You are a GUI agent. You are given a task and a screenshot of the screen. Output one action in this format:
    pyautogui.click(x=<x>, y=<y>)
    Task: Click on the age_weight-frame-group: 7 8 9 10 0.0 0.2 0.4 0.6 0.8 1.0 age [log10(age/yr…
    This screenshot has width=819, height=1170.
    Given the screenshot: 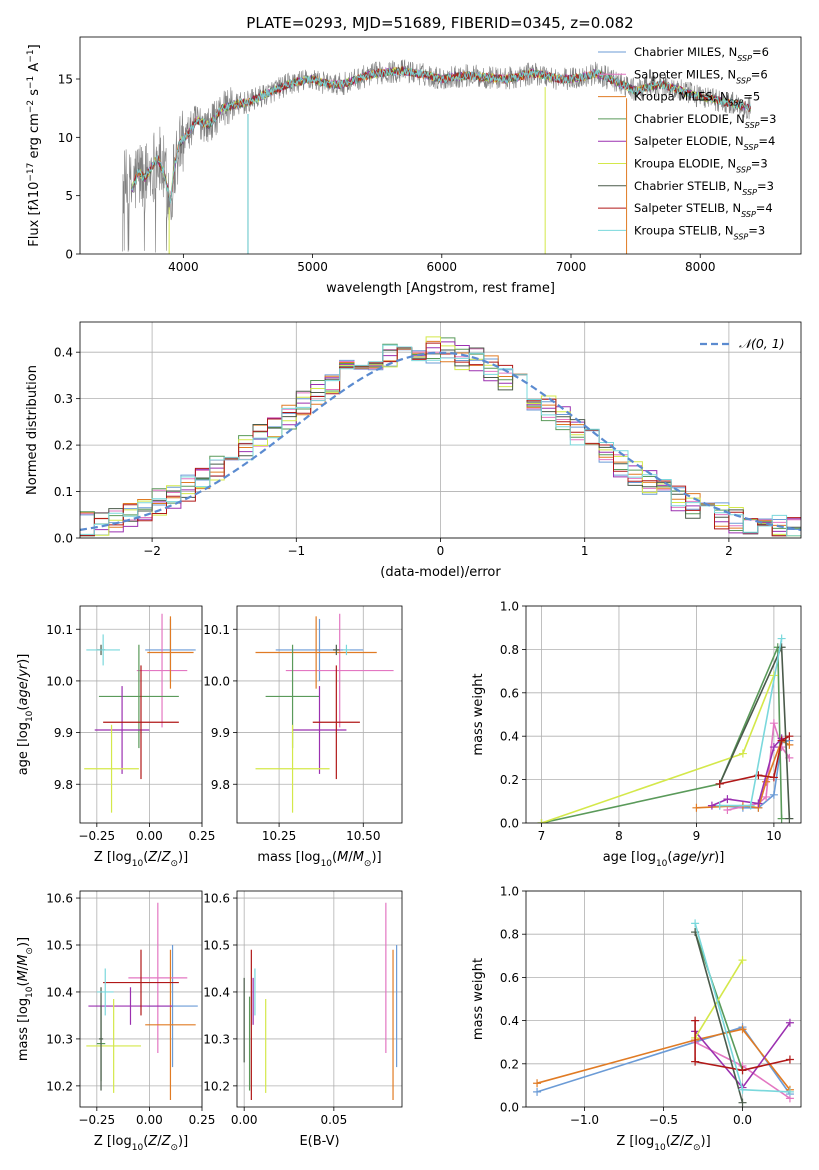 What is the action you would take?
    pyautogui.click(x=636, y=734)
    